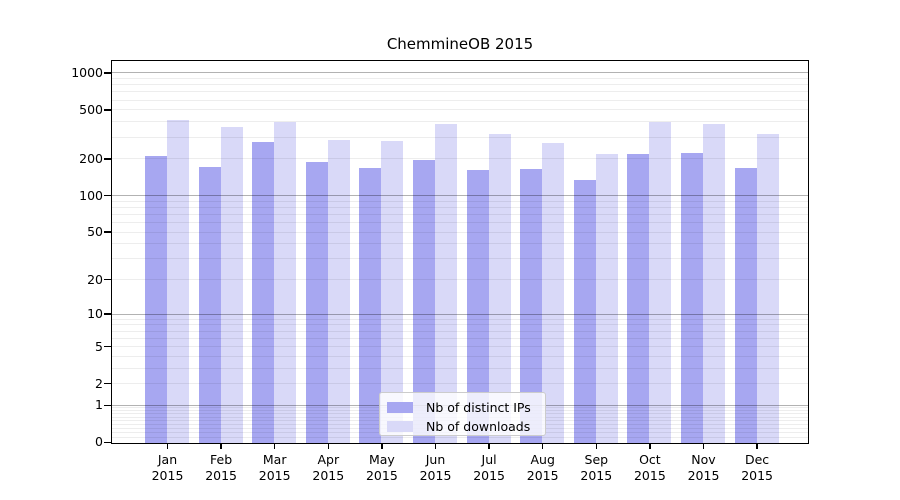  What do you see at coordinates (650, 459) in the screenshot?
I see `x-tick-month: Oct` at bounding box center [650, 459].